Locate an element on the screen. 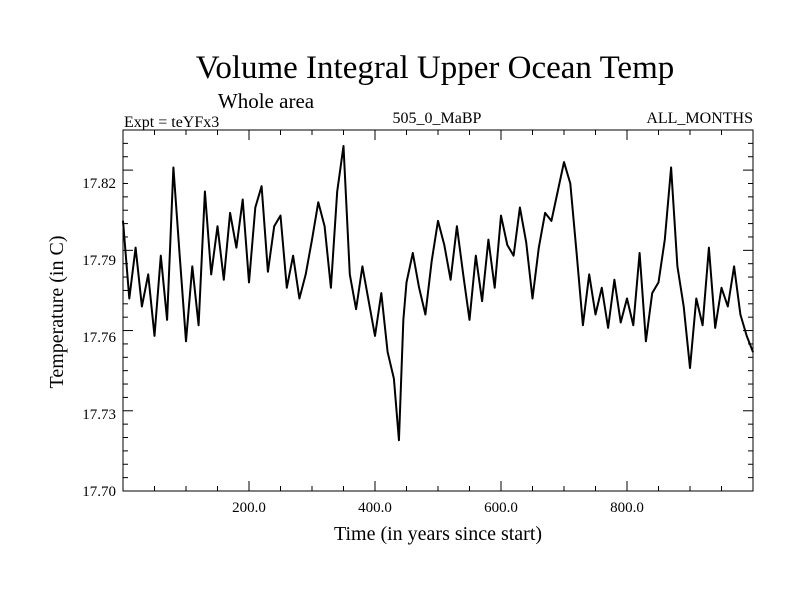  y-tick-label-17-70: 17.70 is located at coordinates (99, 492).